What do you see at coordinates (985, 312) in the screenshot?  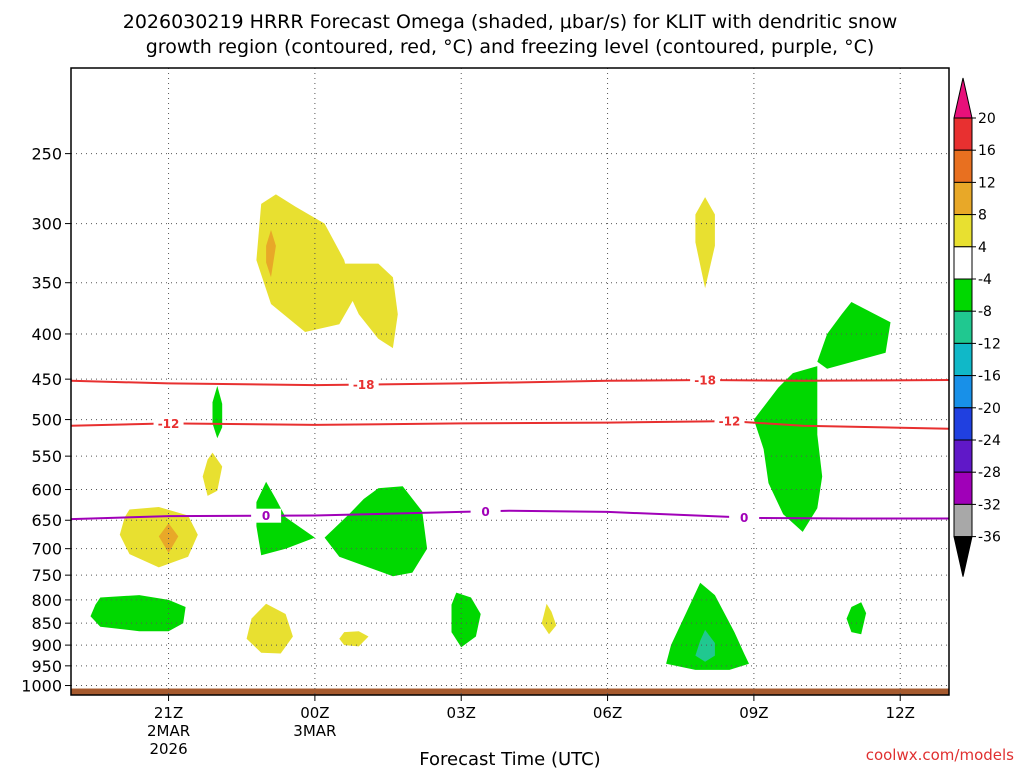 I see `colorbar-label--8: -8` at bounding box center [985, 312].